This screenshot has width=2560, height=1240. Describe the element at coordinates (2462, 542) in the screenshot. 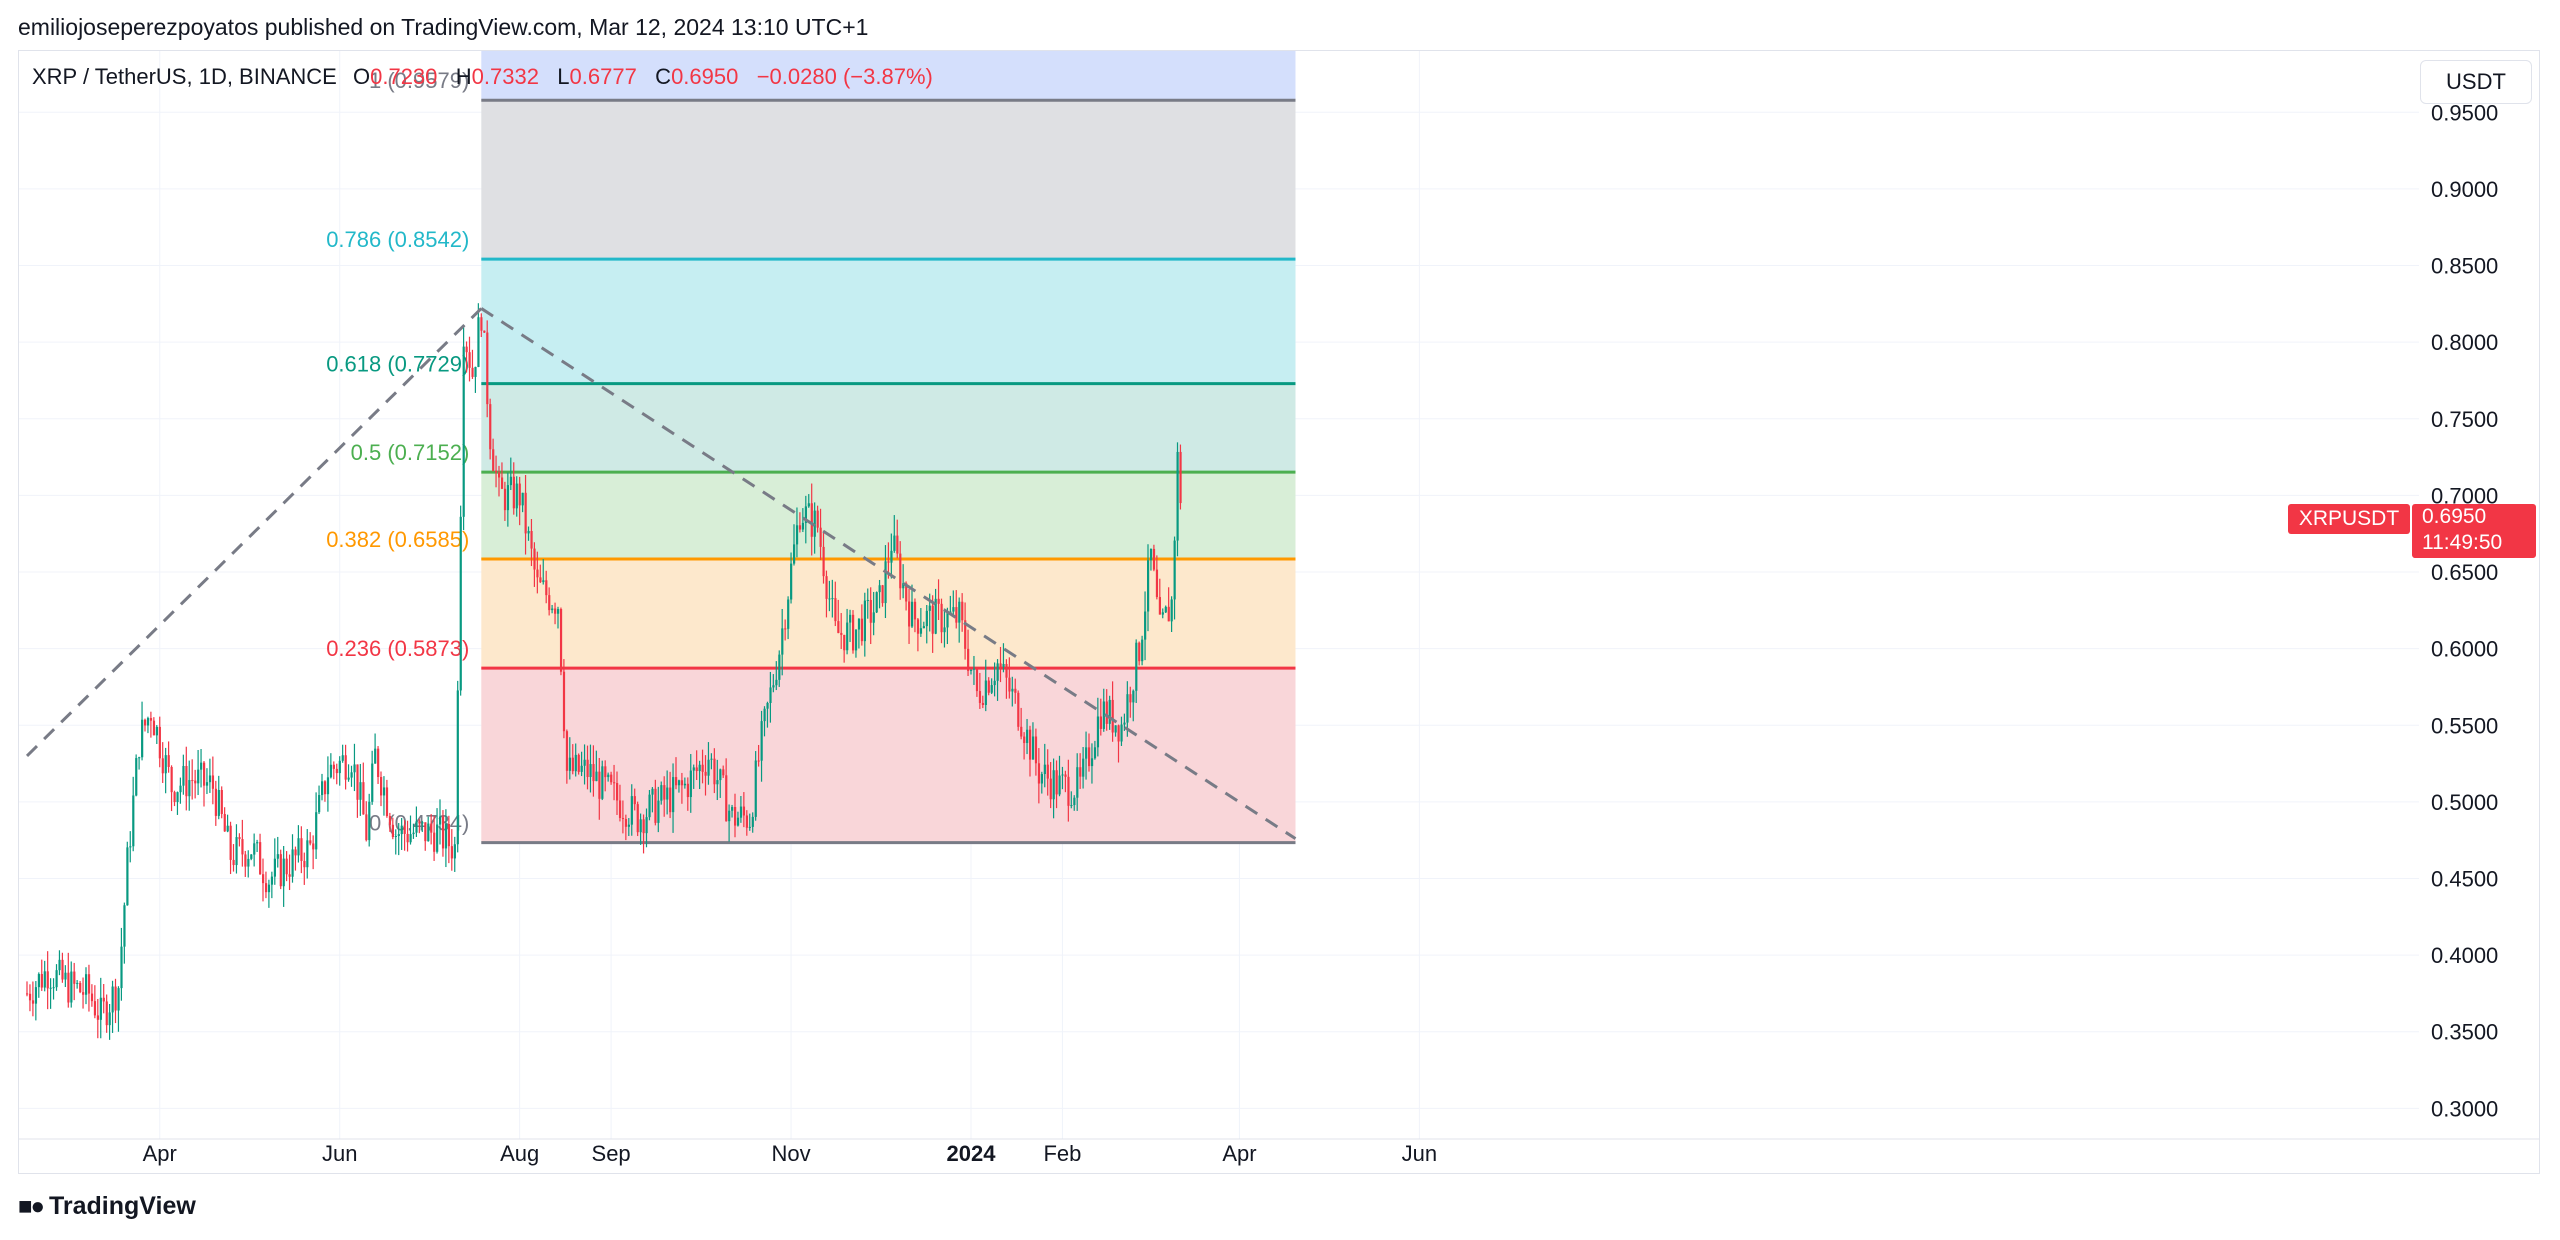

I see `price-tag-countdown: 11:49:50` at that location.